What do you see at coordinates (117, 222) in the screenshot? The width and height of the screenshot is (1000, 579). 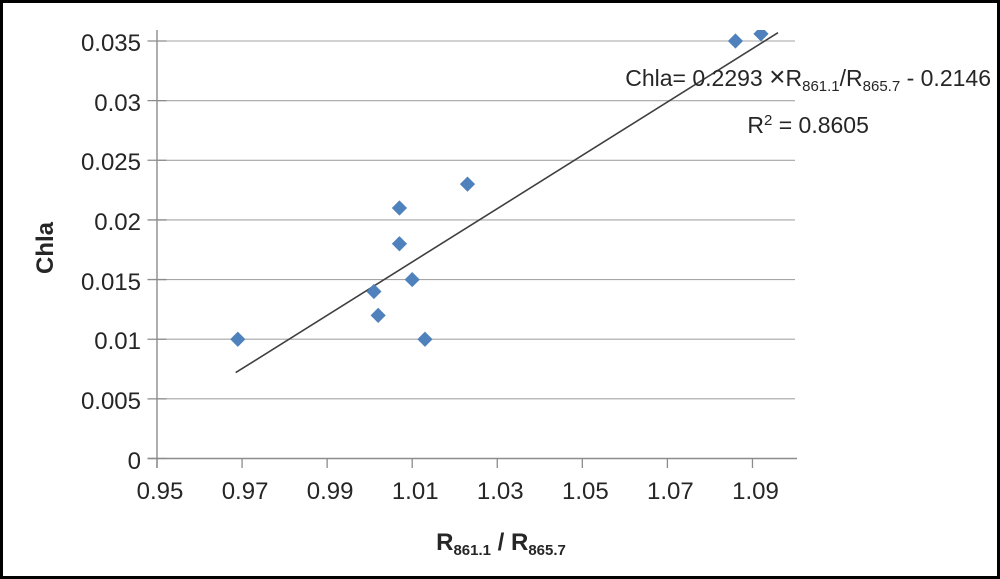 I see `y-tick-label: 0.02` at bounding box center [117, 222].